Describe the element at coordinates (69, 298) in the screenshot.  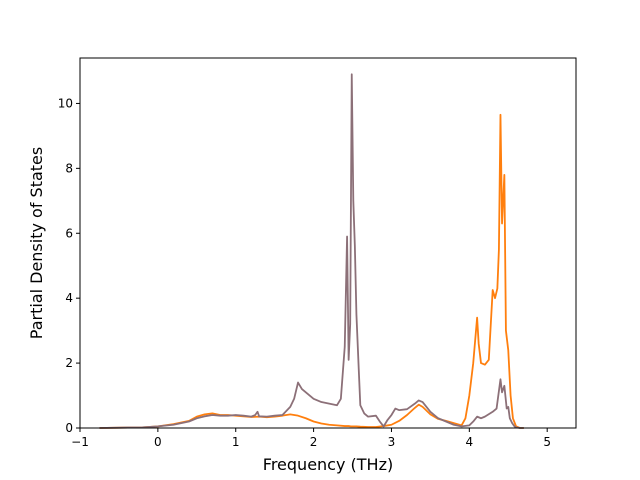
I see `y-tick-label: 4` at that location.